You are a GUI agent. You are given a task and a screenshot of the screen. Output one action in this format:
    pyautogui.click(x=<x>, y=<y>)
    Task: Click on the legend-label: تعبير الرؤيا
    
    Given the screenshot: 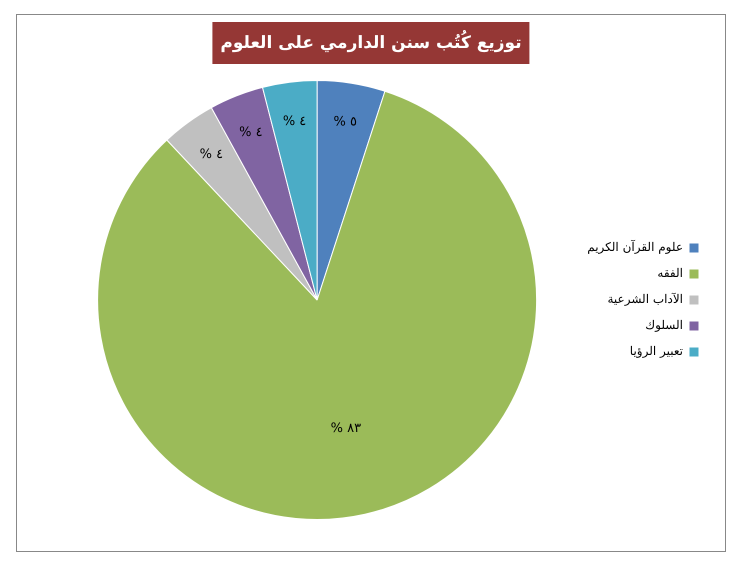 What is the action you would take?
    pyautogui.click(x=656, y=351)
    